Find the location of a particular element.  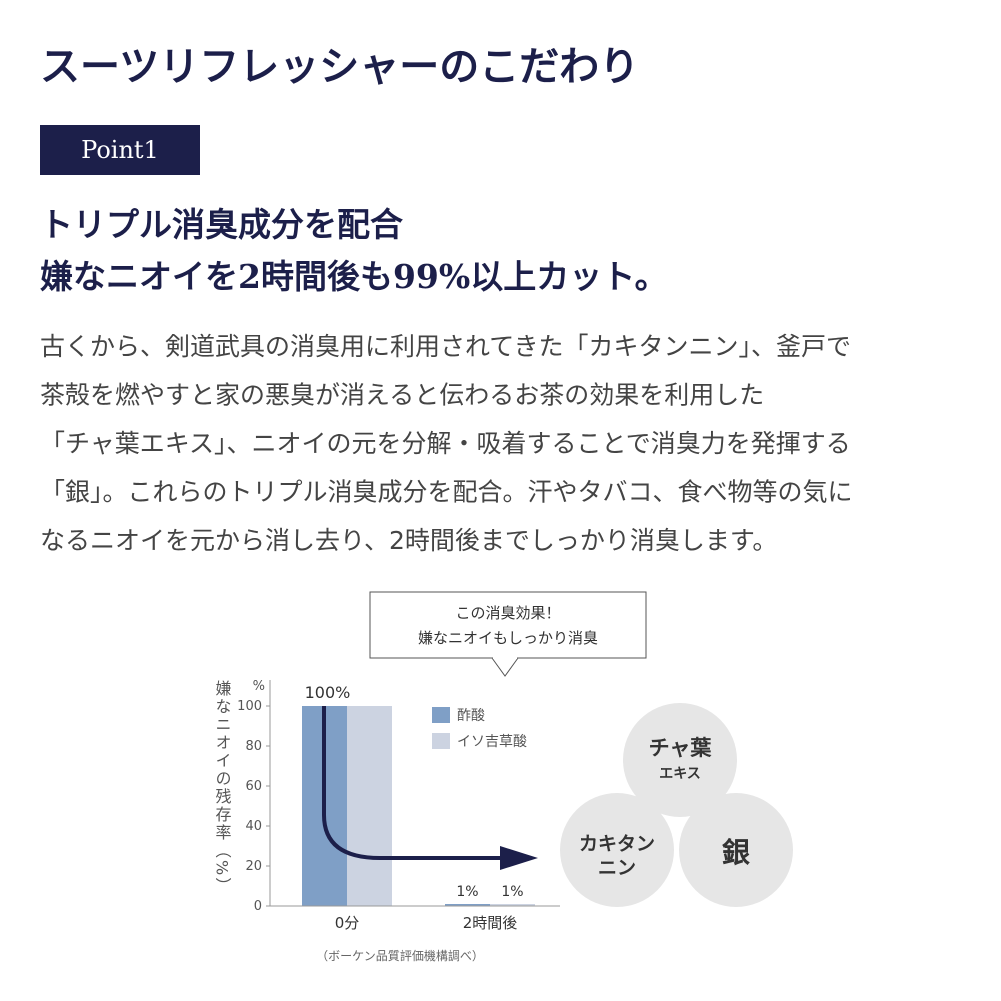

y-label: 嫌なニオイの残存率（%） is located at coordinates (222, 787).